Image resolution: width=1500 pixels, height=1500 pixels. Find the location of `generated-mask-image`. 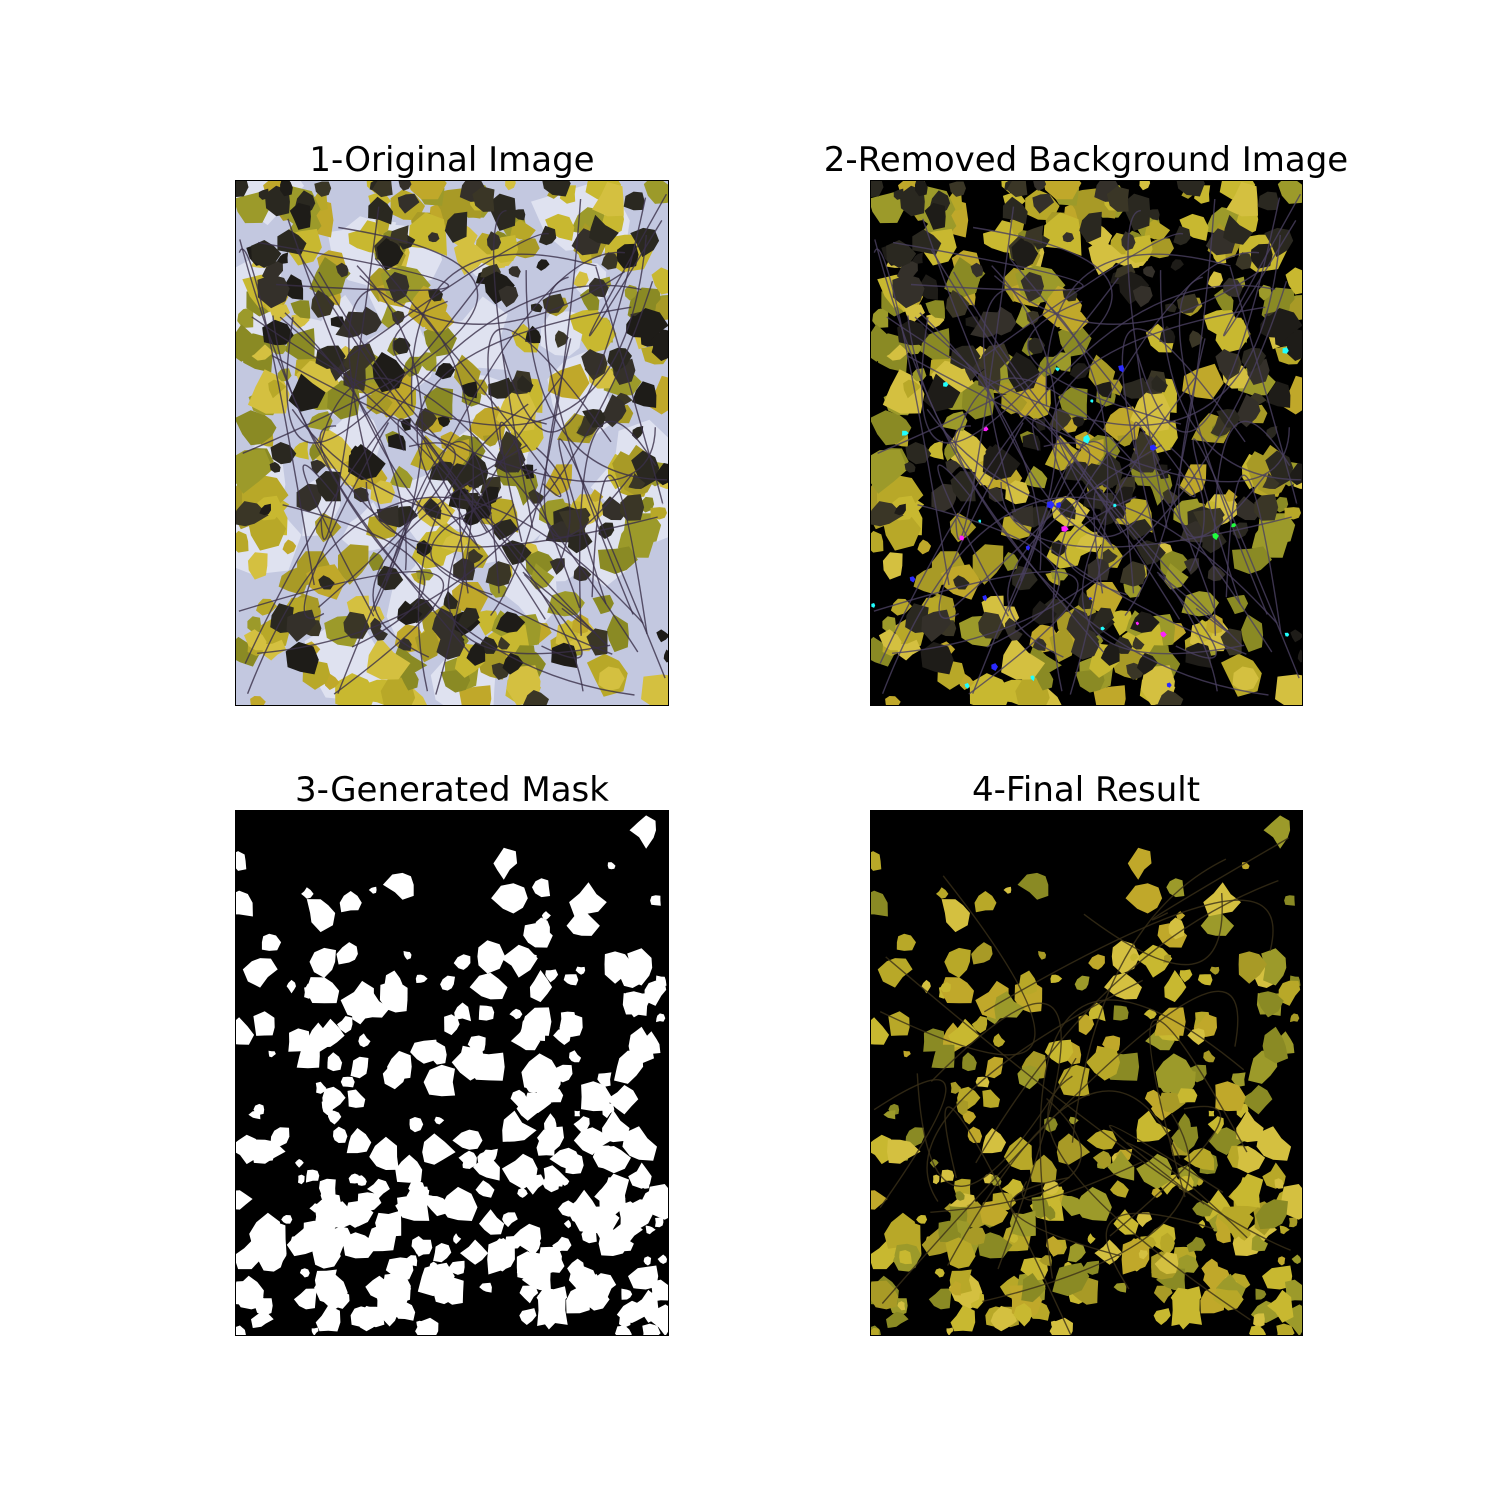

generated-mask-image is located at coordinates (452, 1073).